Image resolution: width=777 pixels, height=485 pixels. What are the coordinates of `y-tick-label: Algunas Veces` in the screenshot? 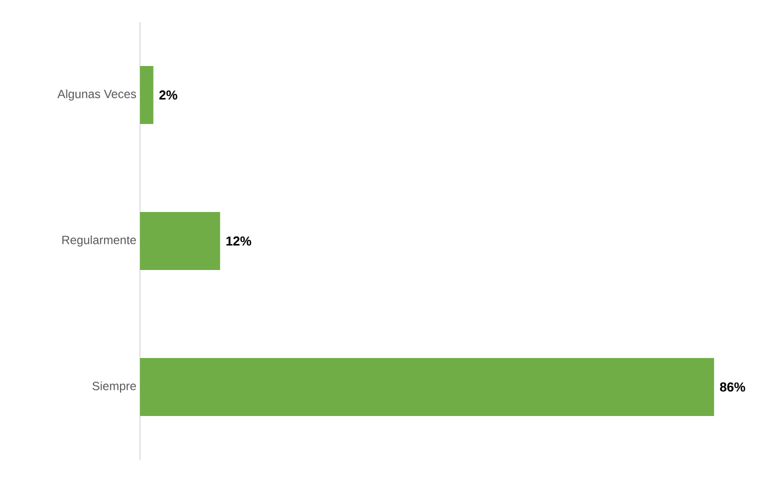 It's located at (96, 95).